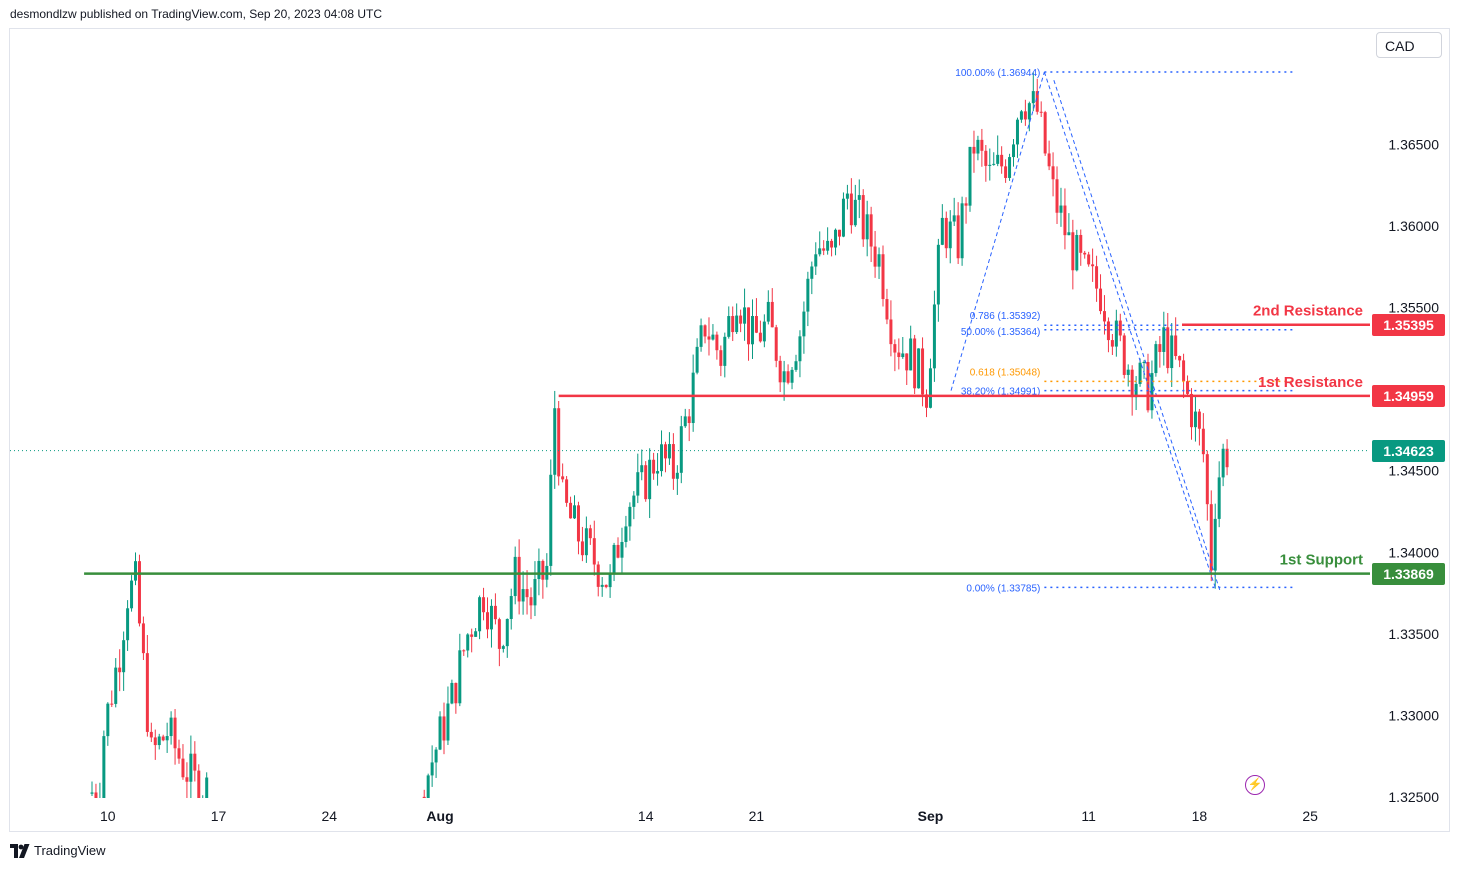 This screenshot has height=869, width=1460. I want to click on x-tick-label: 24, so click(330, 816).